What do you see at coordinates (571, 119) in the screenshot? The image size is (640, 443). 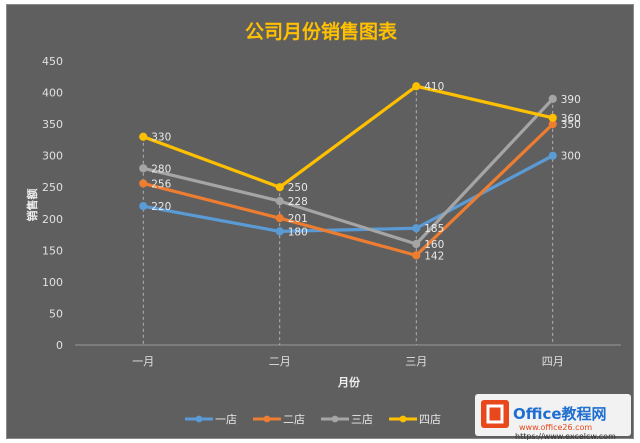 I see `data-label: 360` at bounding box center [571, 119].